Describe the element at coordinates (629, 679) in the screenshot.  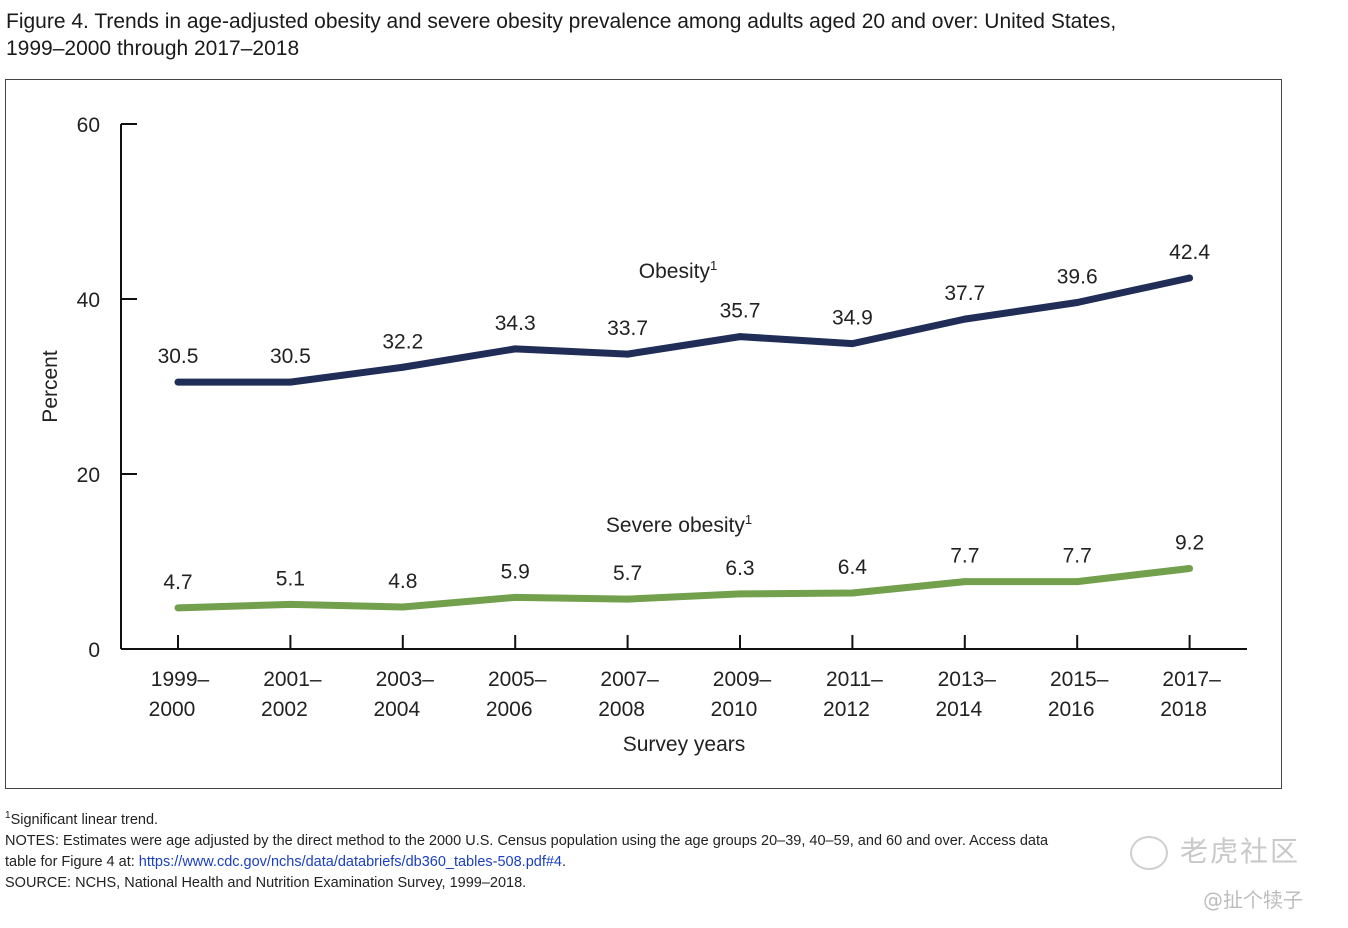
I see `x-tick-label-line1: 2007–` at that location.